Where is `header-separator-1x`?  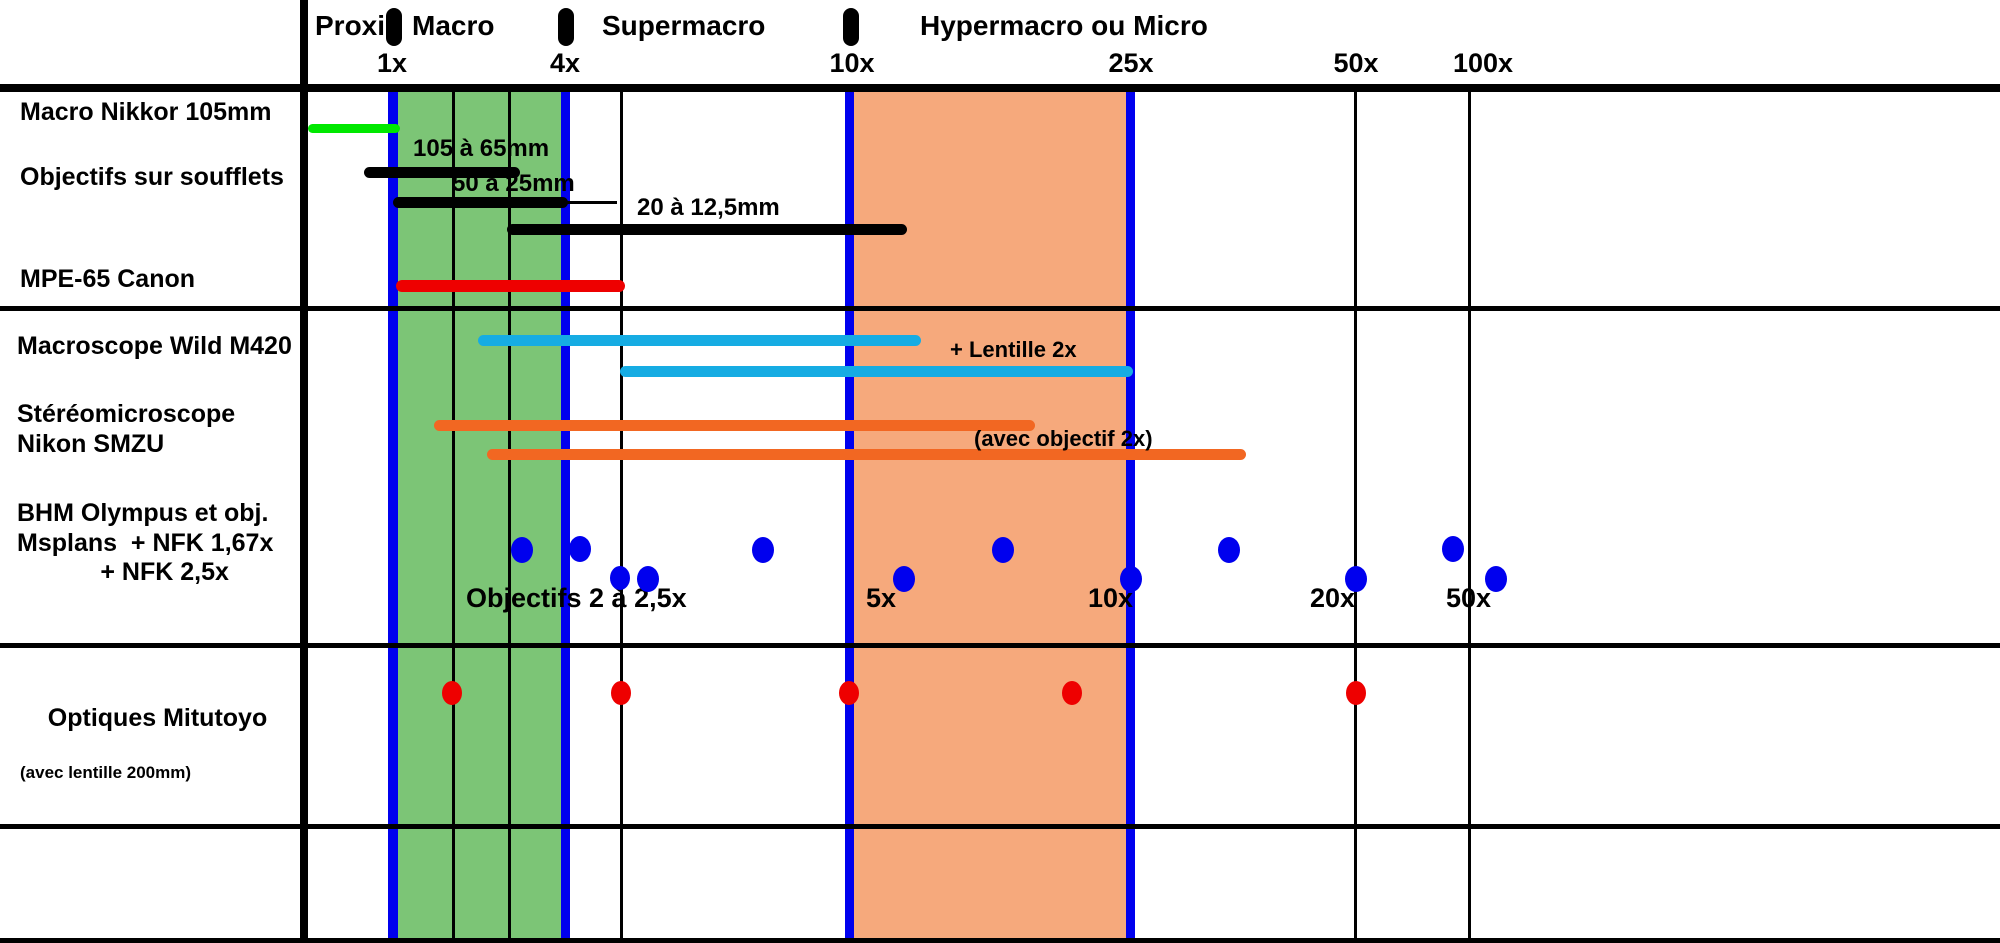 header-separator-1x is located at coordinates (394, 27).